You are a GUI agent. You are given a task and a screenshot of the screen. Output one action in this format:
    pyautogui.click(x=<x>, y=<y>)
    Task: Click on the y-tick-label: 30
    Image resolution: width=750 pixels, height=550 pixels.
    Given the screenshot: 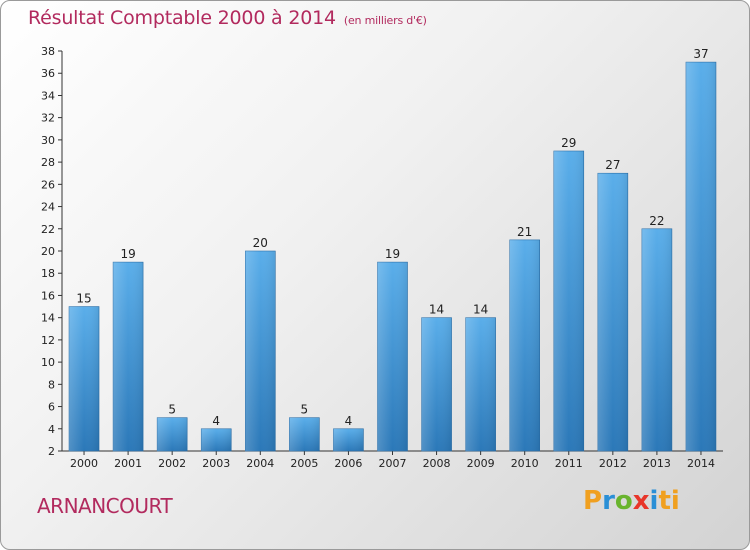 What is the action you would take?
    pyautogui.click(x=48, y=140)
    